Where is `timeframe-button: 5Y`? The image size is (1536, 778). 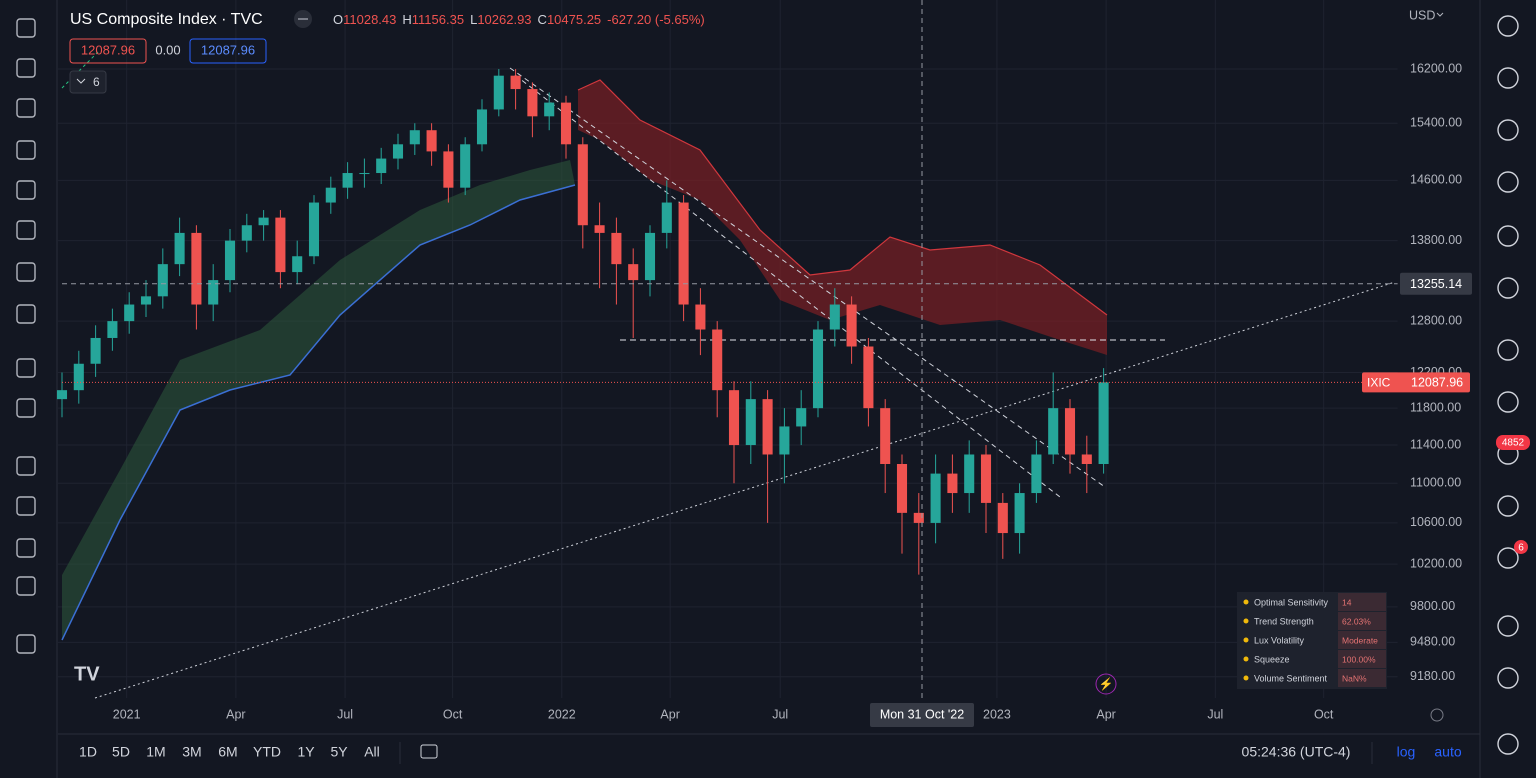
timeframe-button: 5Y is located at coordinates (339, 752).